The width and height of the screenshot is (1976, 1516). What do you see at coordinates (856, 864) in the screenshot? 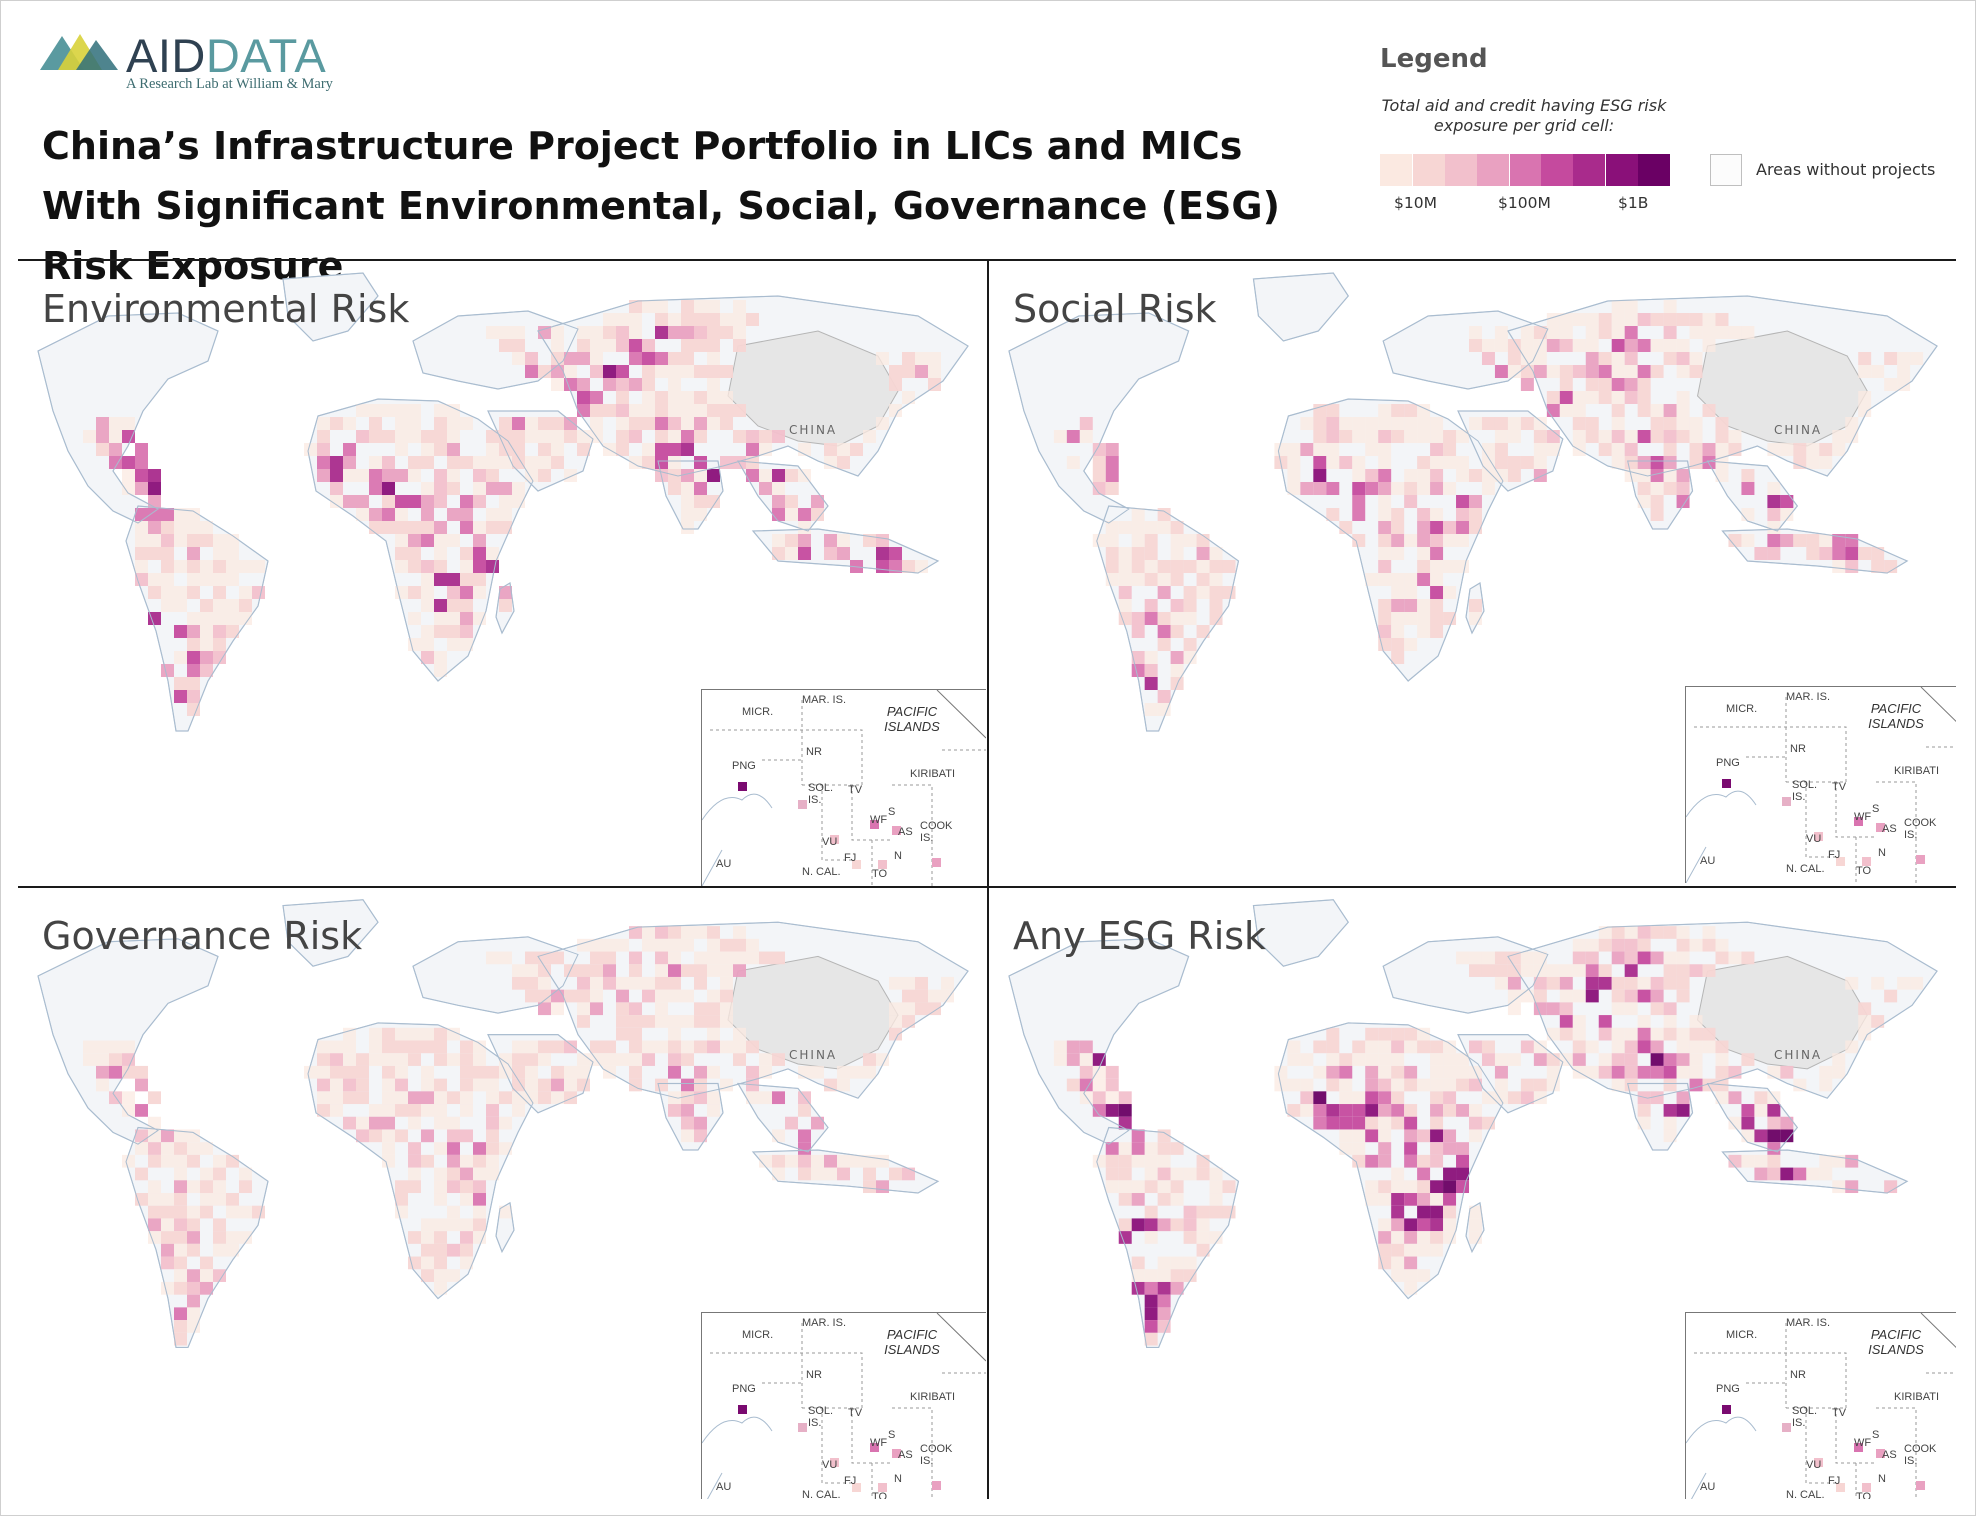
I see `inset-grid-cell` at bounding box center [856, 864].